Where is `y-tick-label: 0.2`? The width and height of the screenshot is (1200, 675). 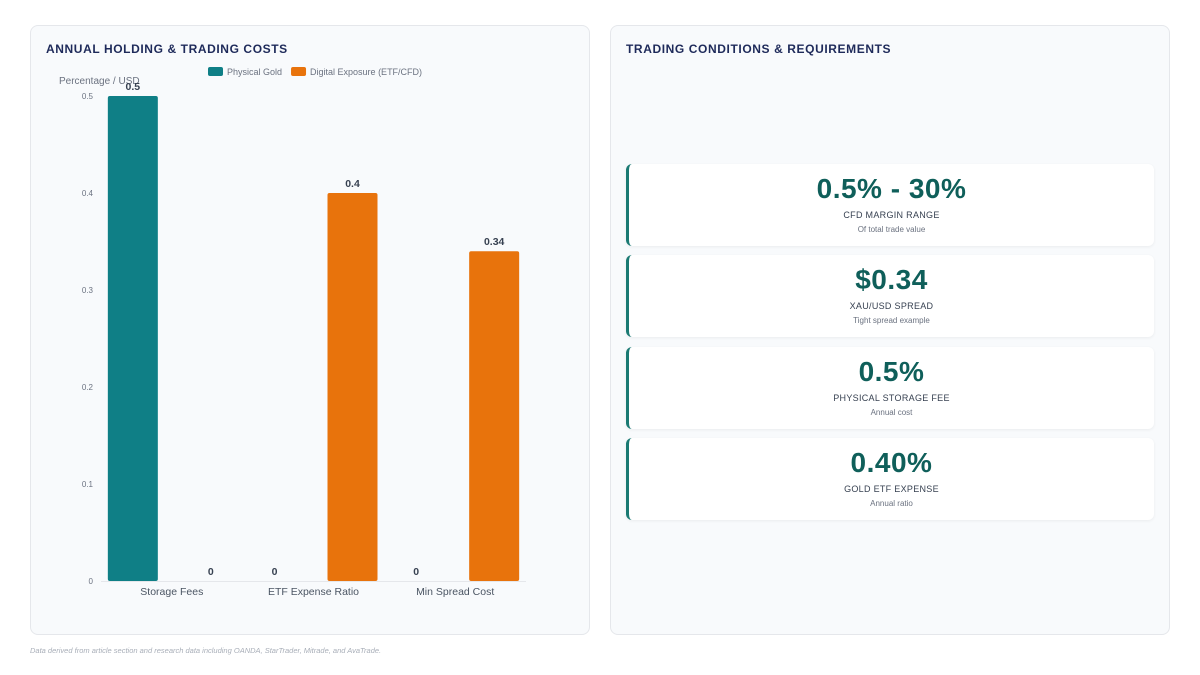
y-tick-label: 0.2 is located at coordinates (88, 387).